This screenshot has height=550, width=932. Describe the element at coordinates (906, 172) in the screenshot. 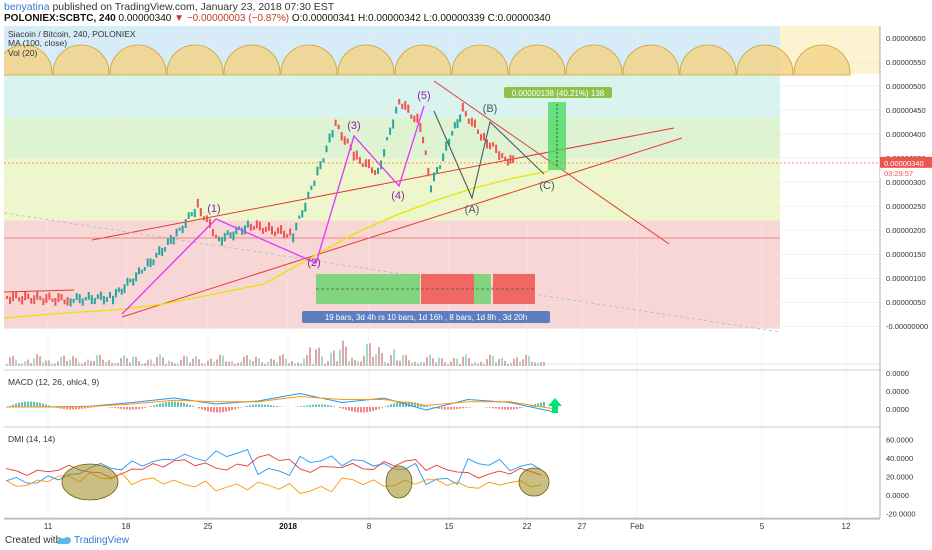

I see `countdown-bg` at that location.